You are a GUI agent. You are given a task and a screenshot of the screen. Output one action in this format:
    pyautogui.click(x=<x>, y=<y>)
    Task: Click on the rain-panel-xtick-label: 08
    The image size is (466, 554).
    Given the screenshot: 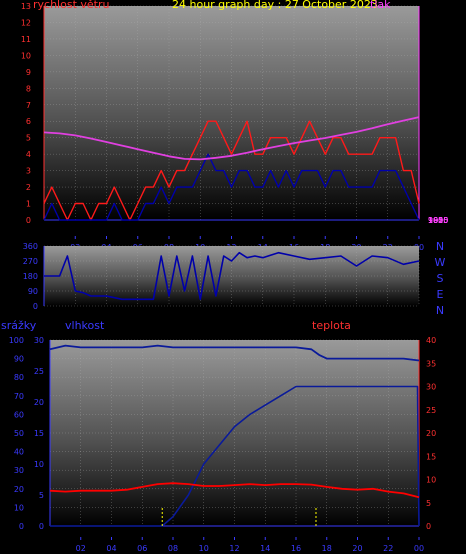 What is the action you would take?
    pyautogui.click(x=173, y=548)
    